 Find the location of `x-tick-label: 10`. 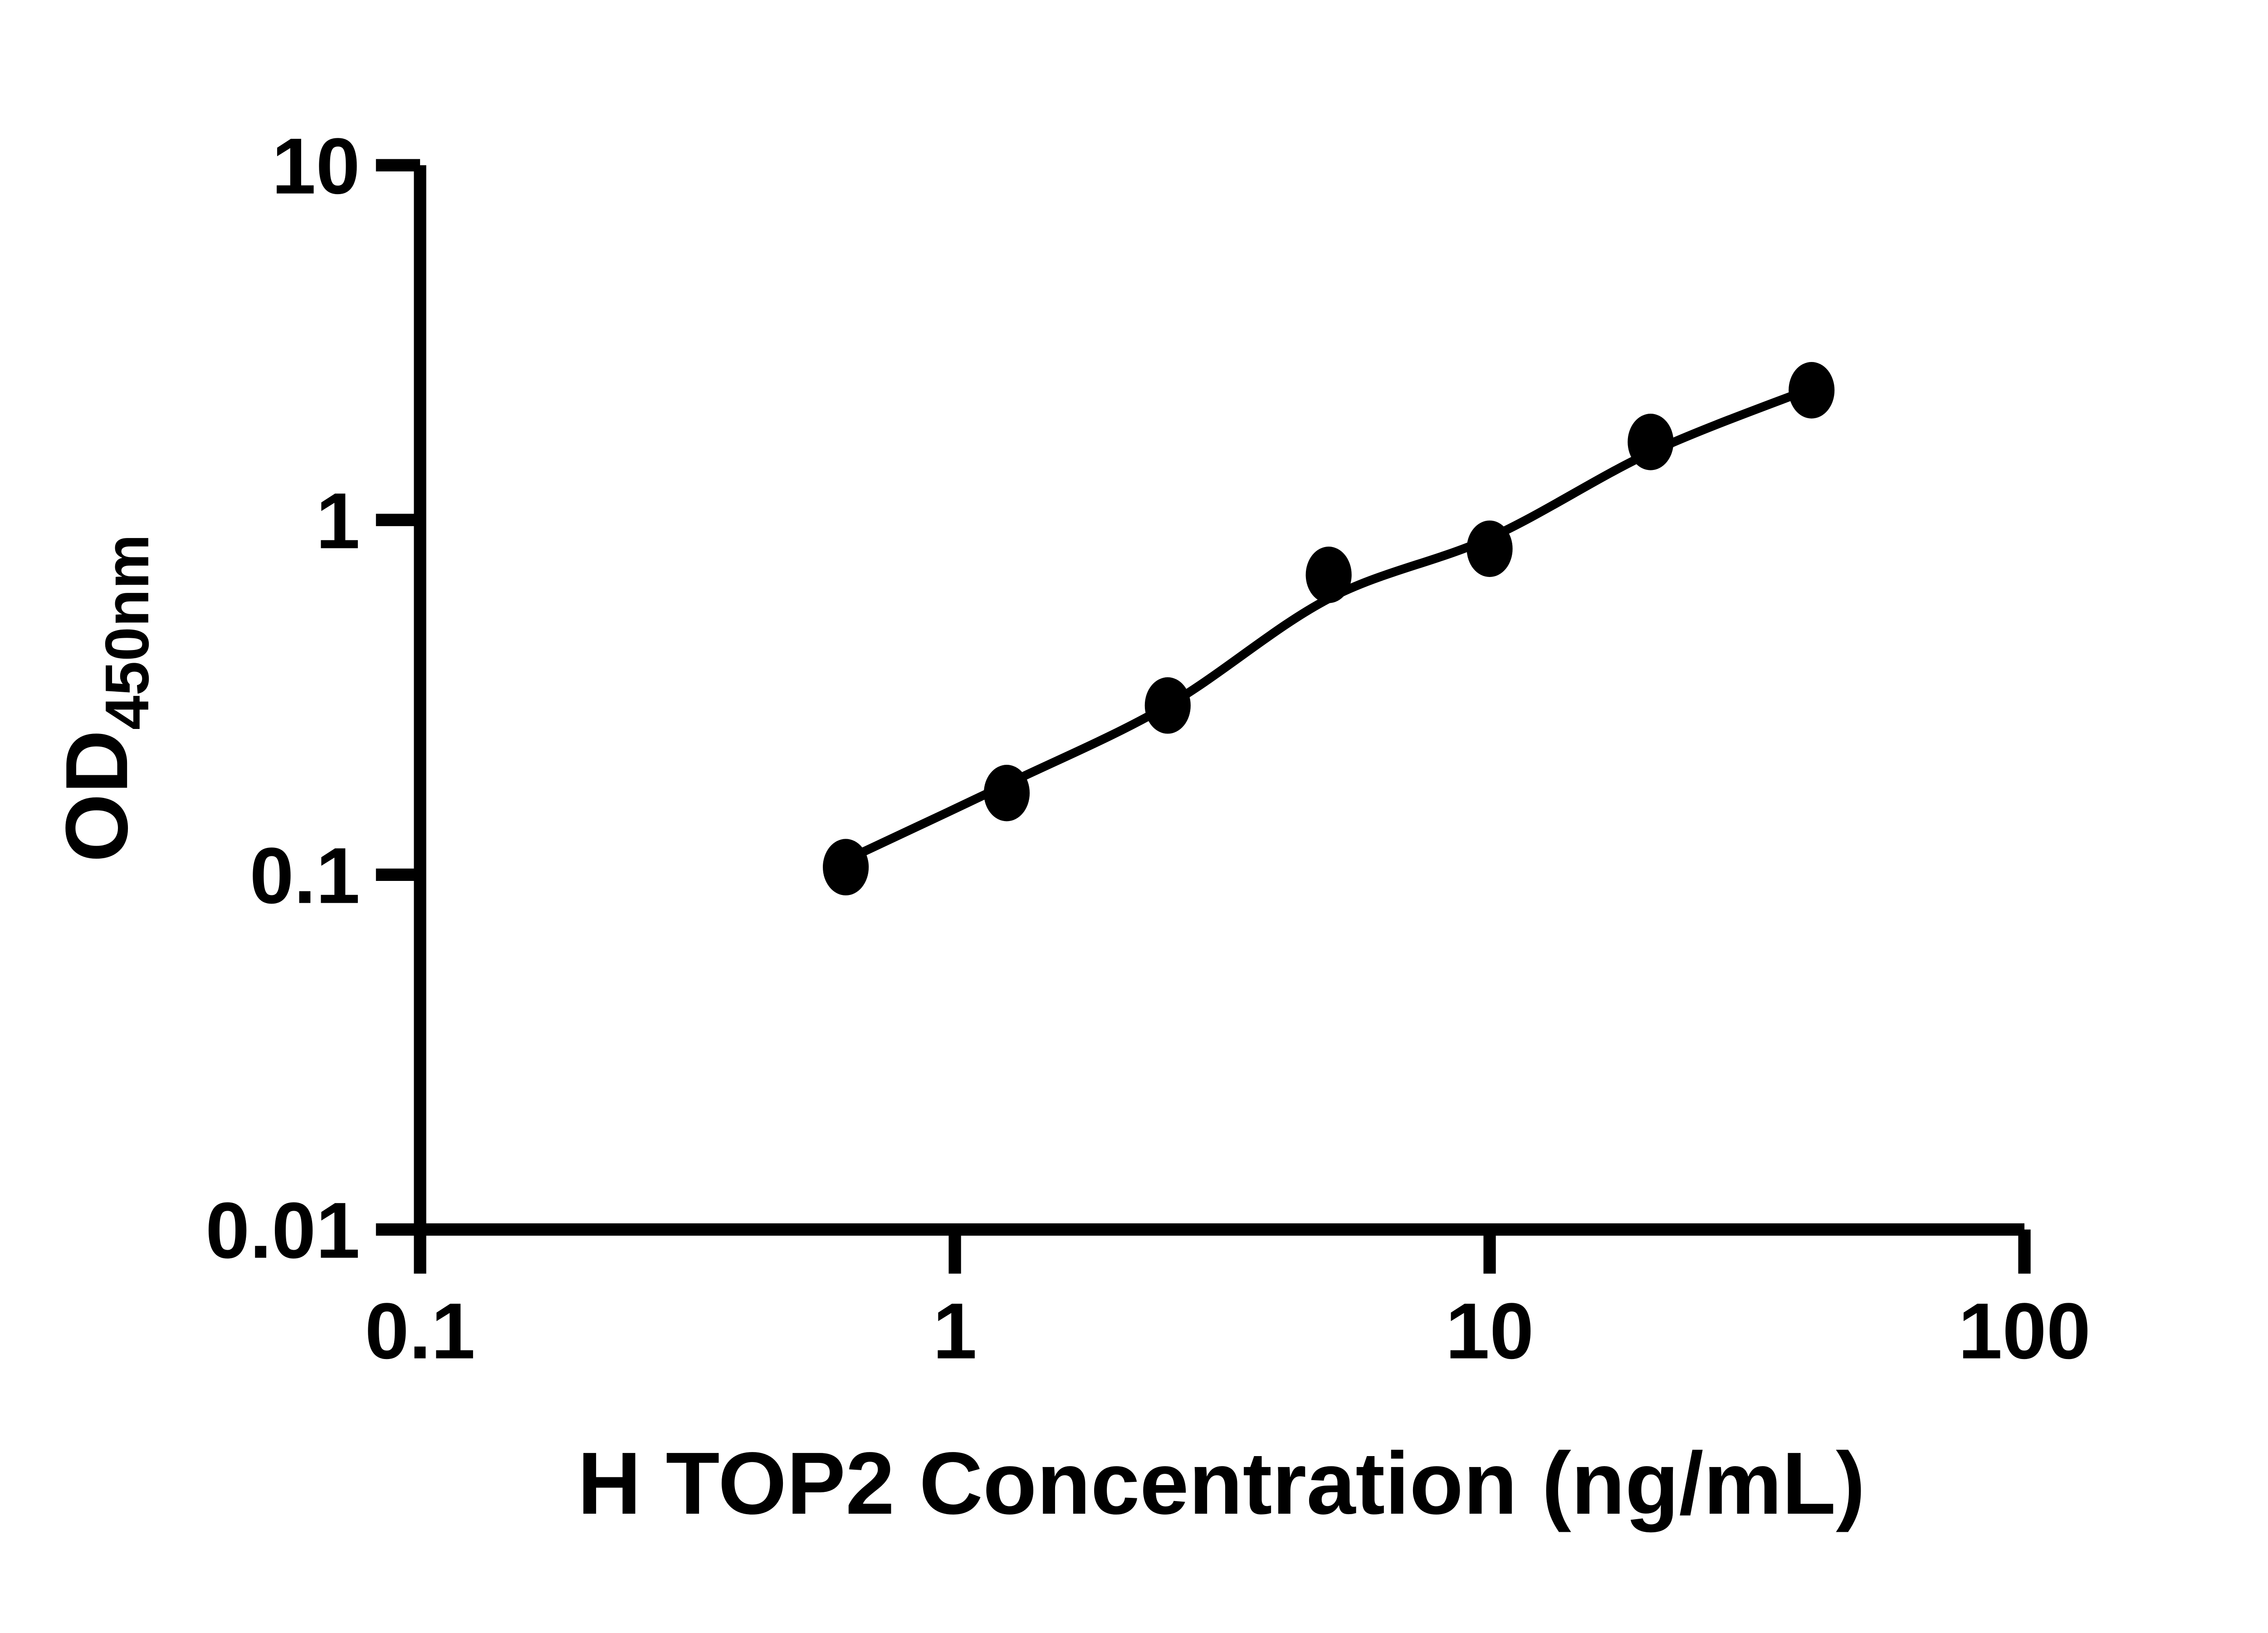

x-tick-label: 10 is located at coordinates (1490, 1331).